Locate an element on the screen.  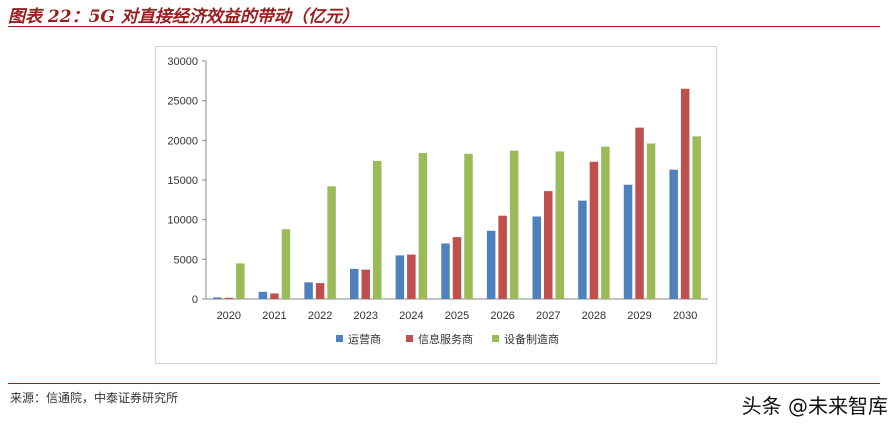
bar-info-service-2027 is located at coordinates (548, 245).